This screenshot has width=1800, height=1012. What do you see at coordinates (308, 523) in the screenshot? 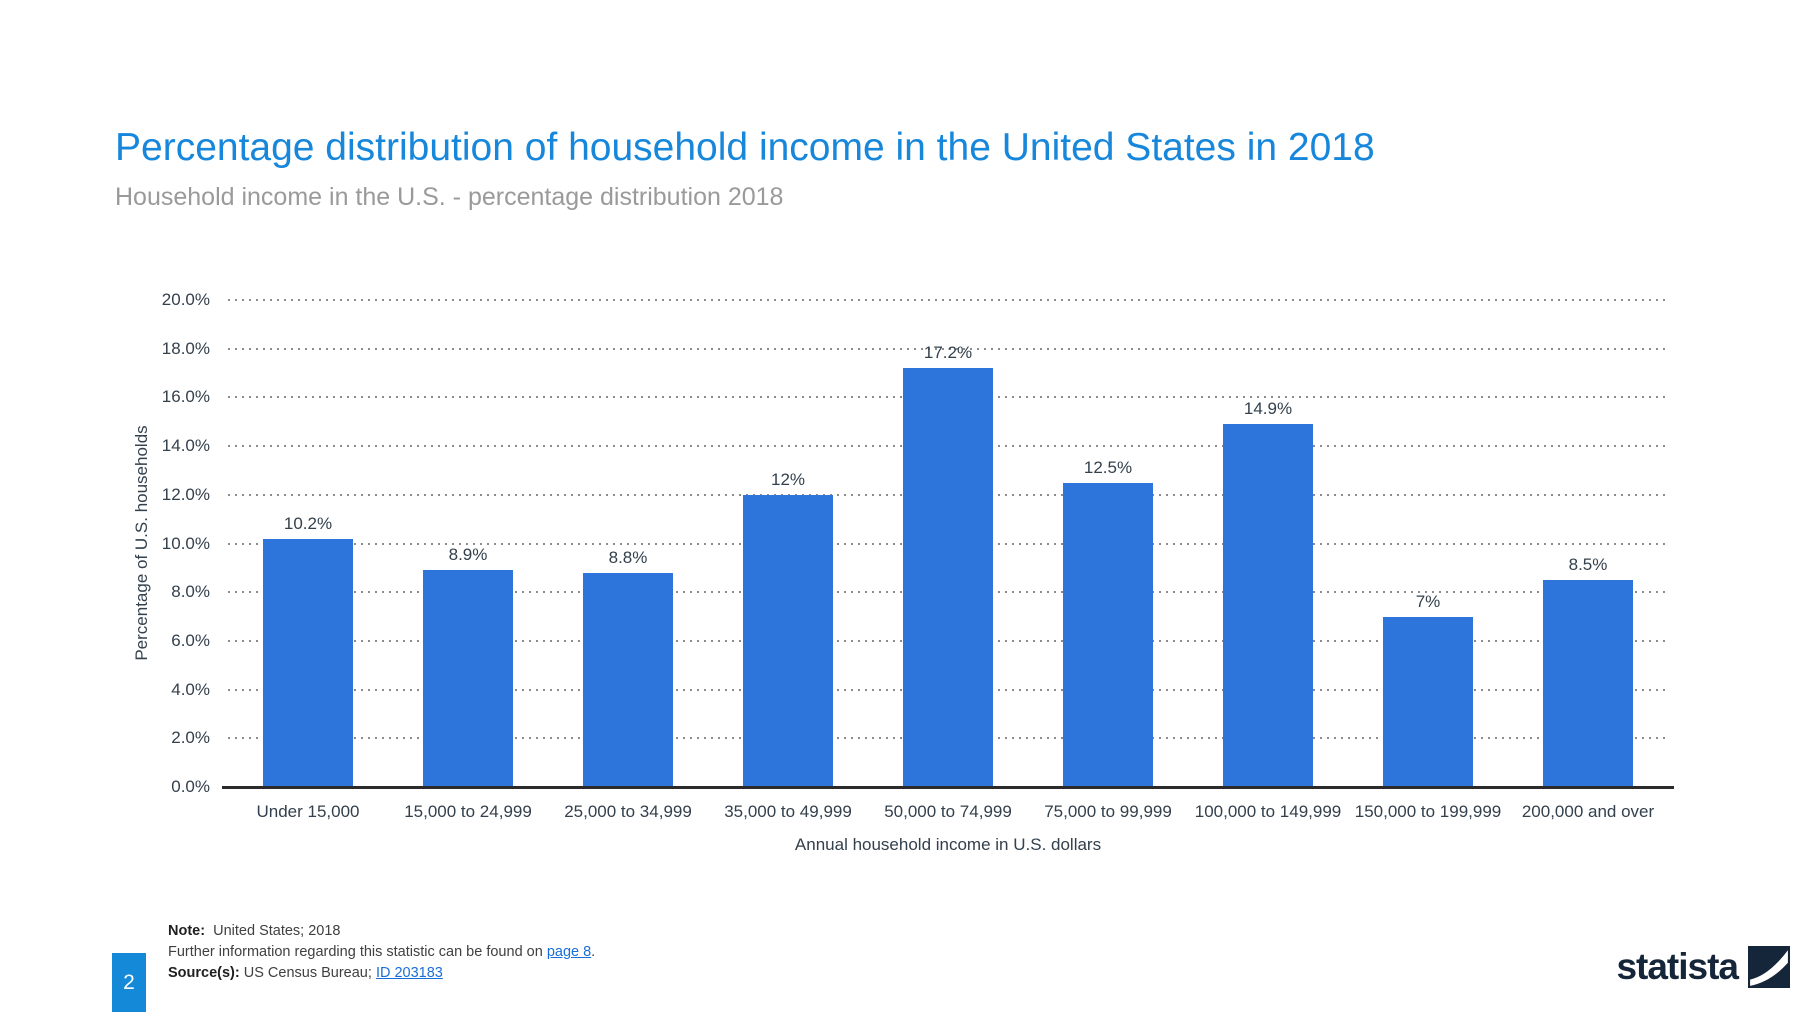
I see `bar-value-label: 10.2%` at bounding box center [308, 523].